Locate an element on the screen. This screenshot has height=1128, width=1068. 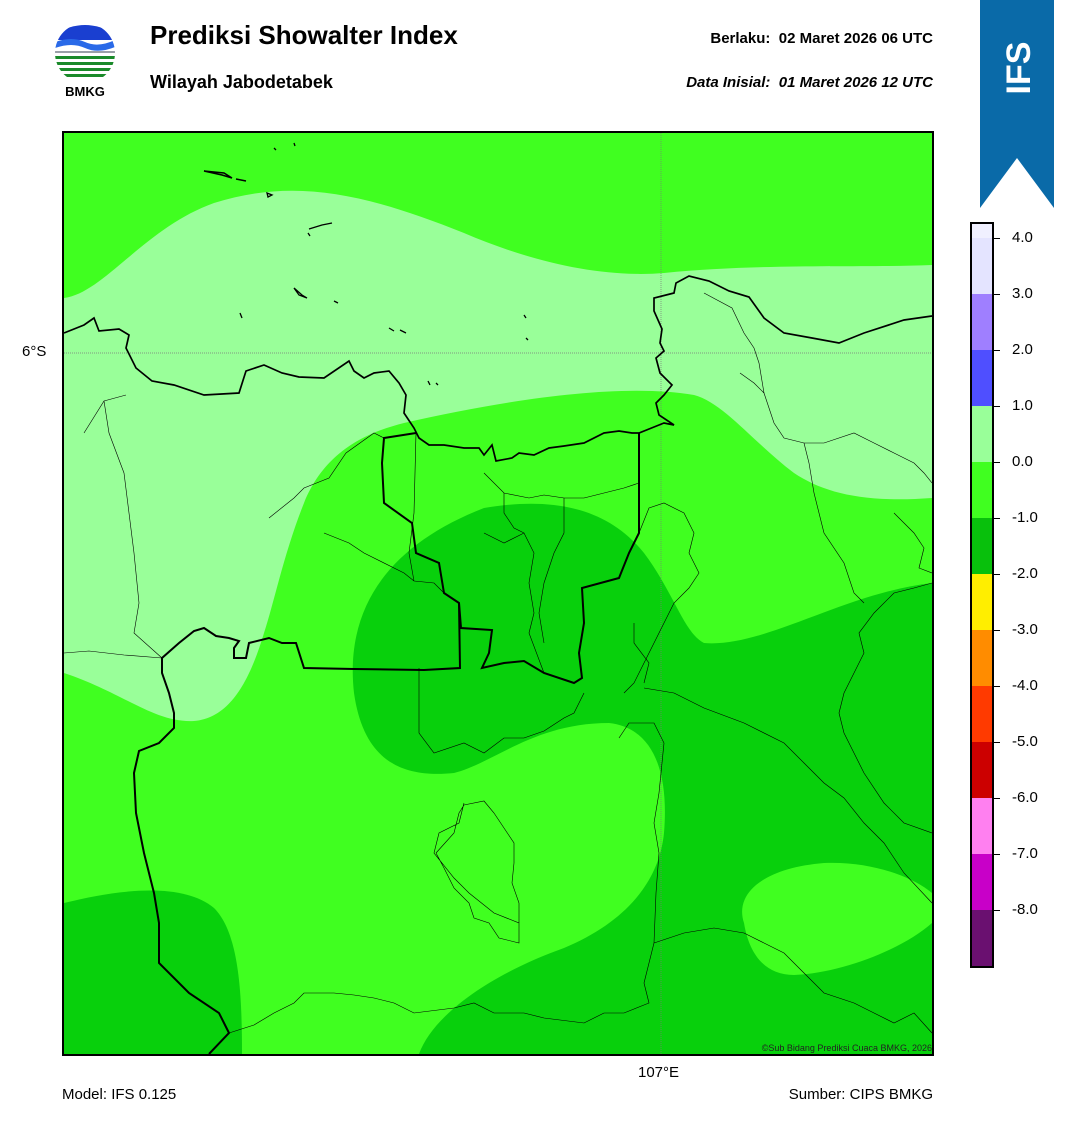
region-green-southeast is located at coordinates (837, 918).